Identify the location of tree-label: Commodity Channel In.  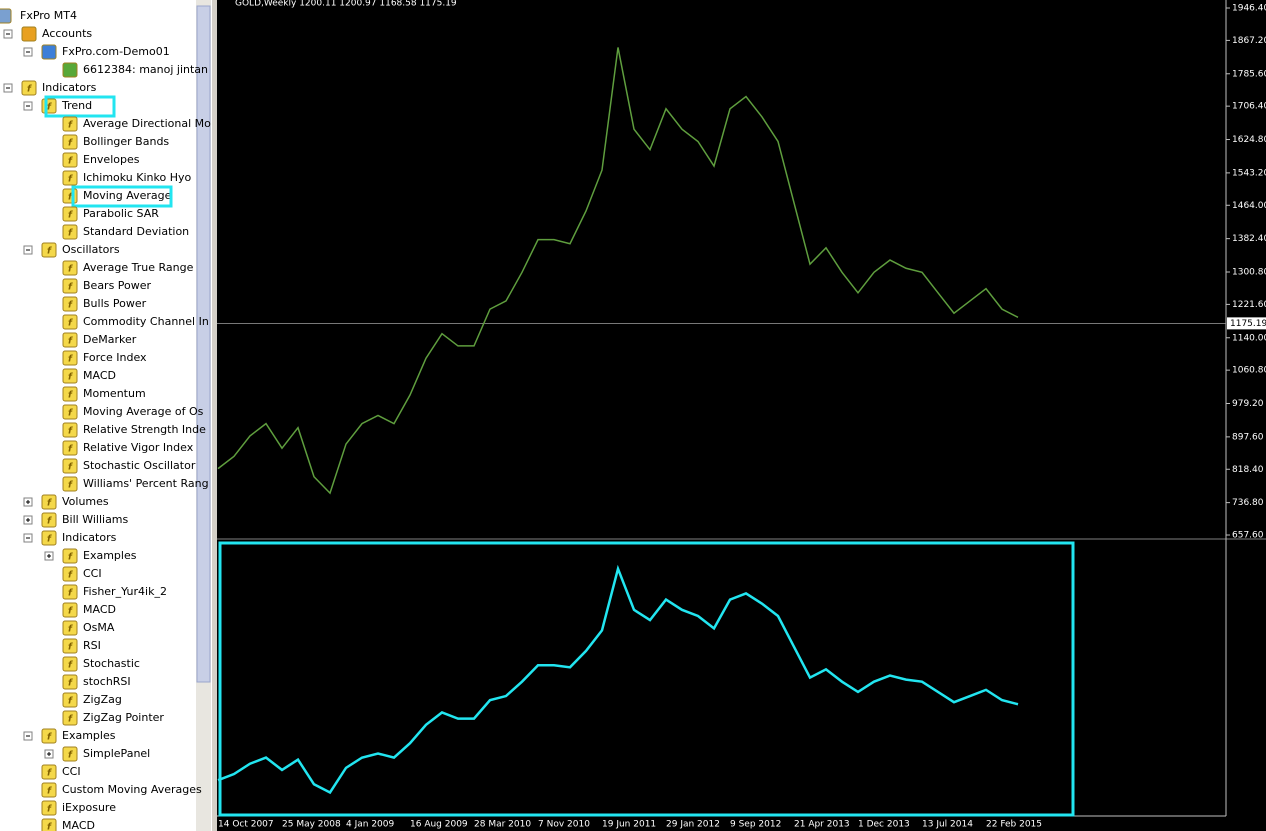
(146, 321).